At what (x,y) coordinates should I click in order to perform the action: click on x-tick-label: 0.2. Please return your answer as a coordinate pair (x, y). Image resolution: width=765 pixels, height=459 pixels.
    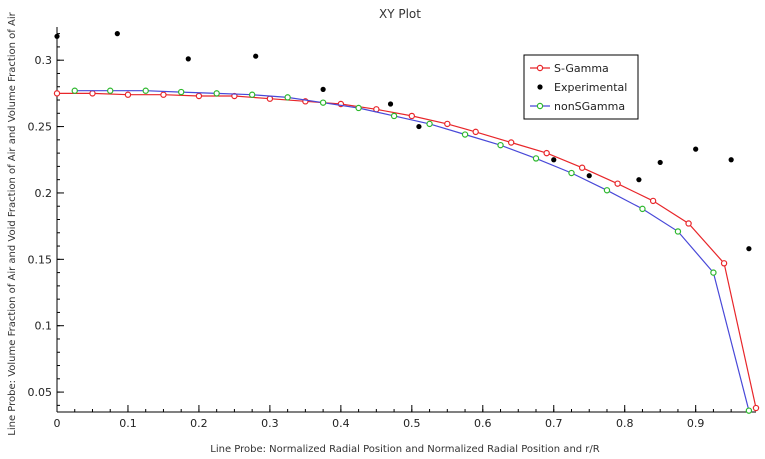
    Looking at the image, I should click on (199, 423).